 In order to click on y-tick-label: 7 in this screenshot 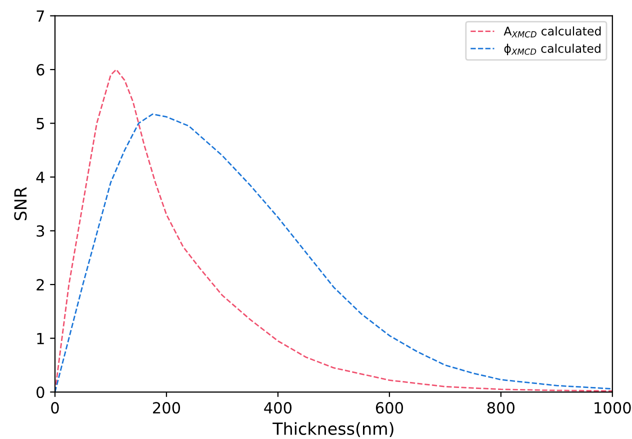, I will do `click(40, 16)`.